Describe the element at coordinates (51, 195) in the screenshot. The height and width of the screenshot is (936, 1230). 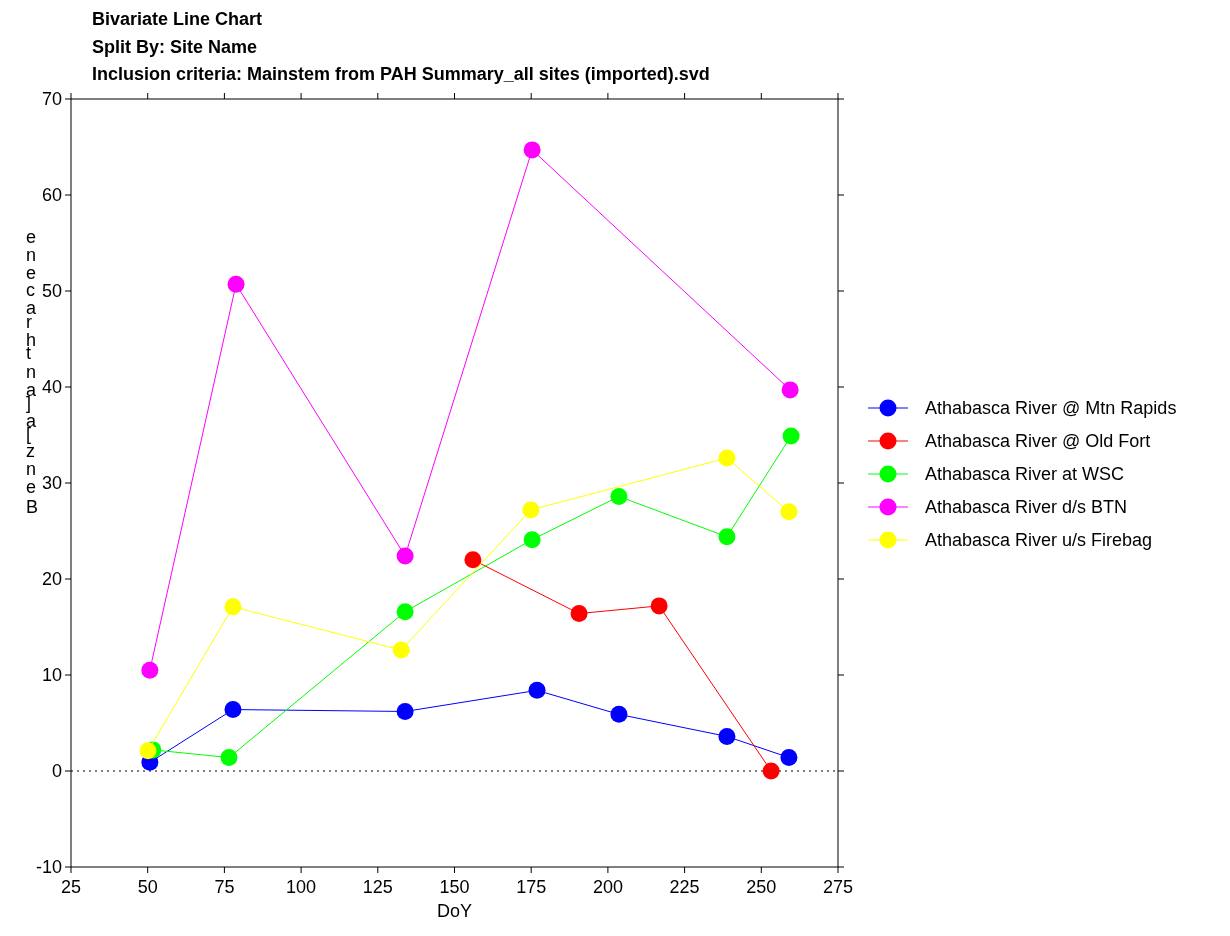
I see `y-tick-label: 60` at that location.